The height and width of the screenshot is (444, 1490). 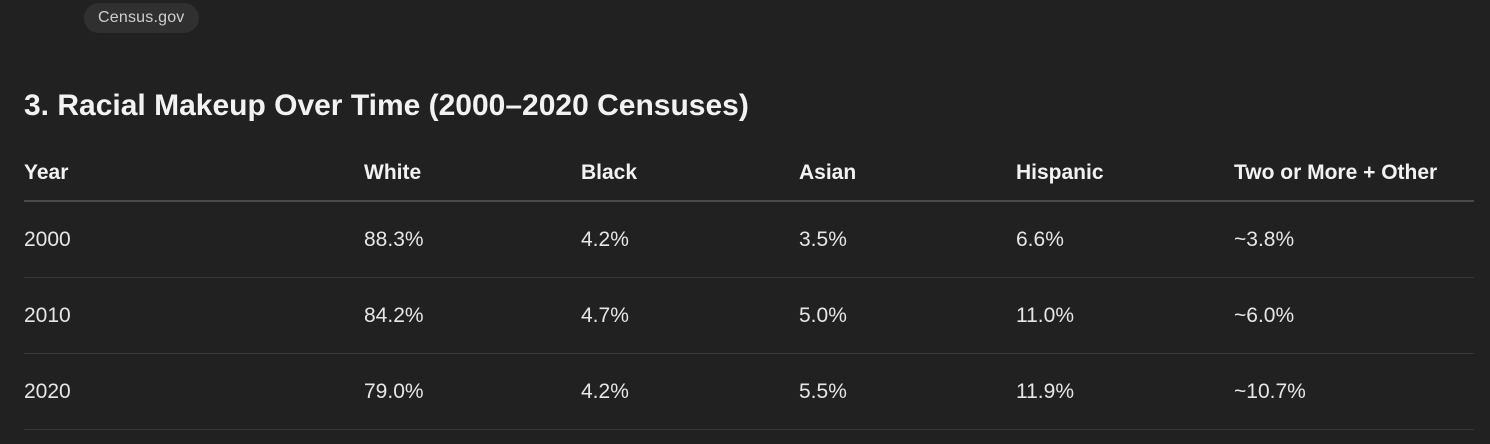 What do you see at coordinates (141, 18) in the screenshot?
I see `source-chip-census-gov: Census.gov` at bounding box center [141, 18].